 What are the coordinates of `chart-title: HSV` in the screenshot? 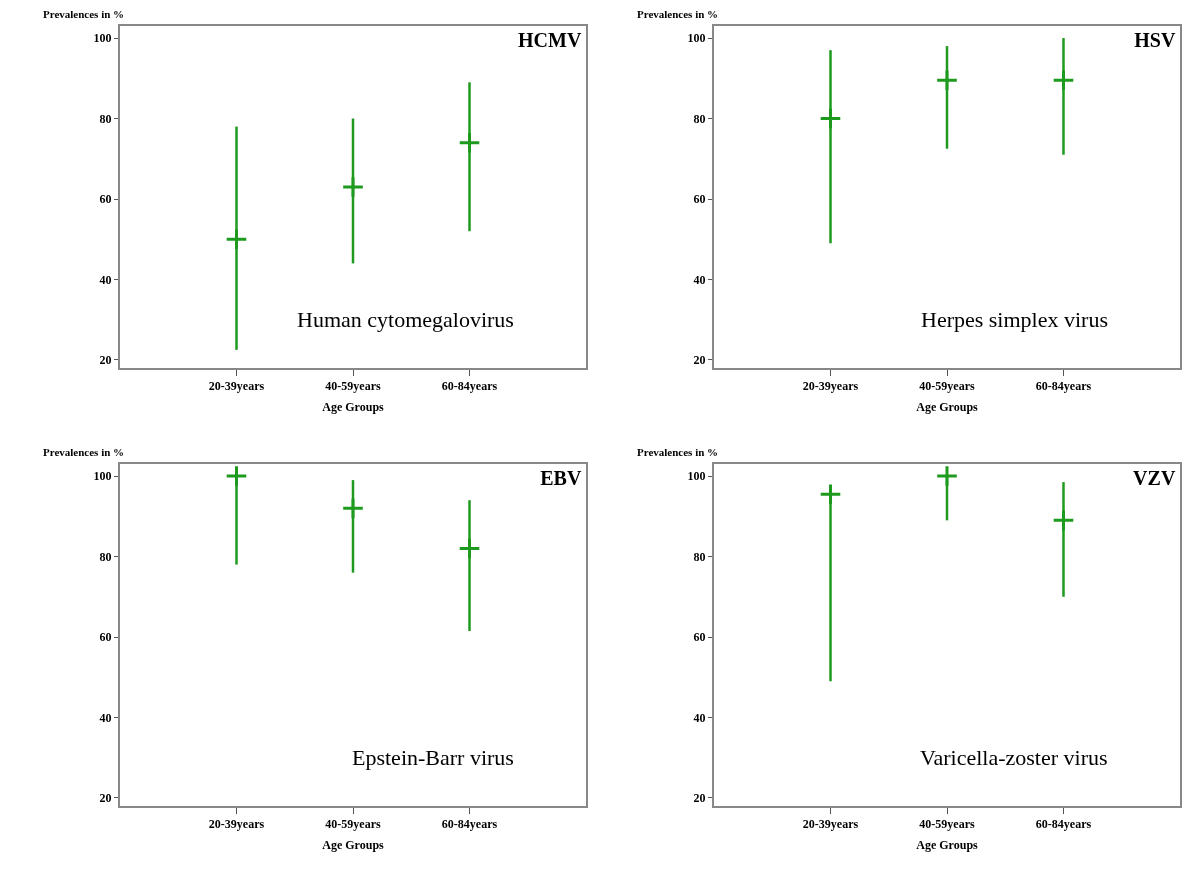 It's located at (1155, 39).